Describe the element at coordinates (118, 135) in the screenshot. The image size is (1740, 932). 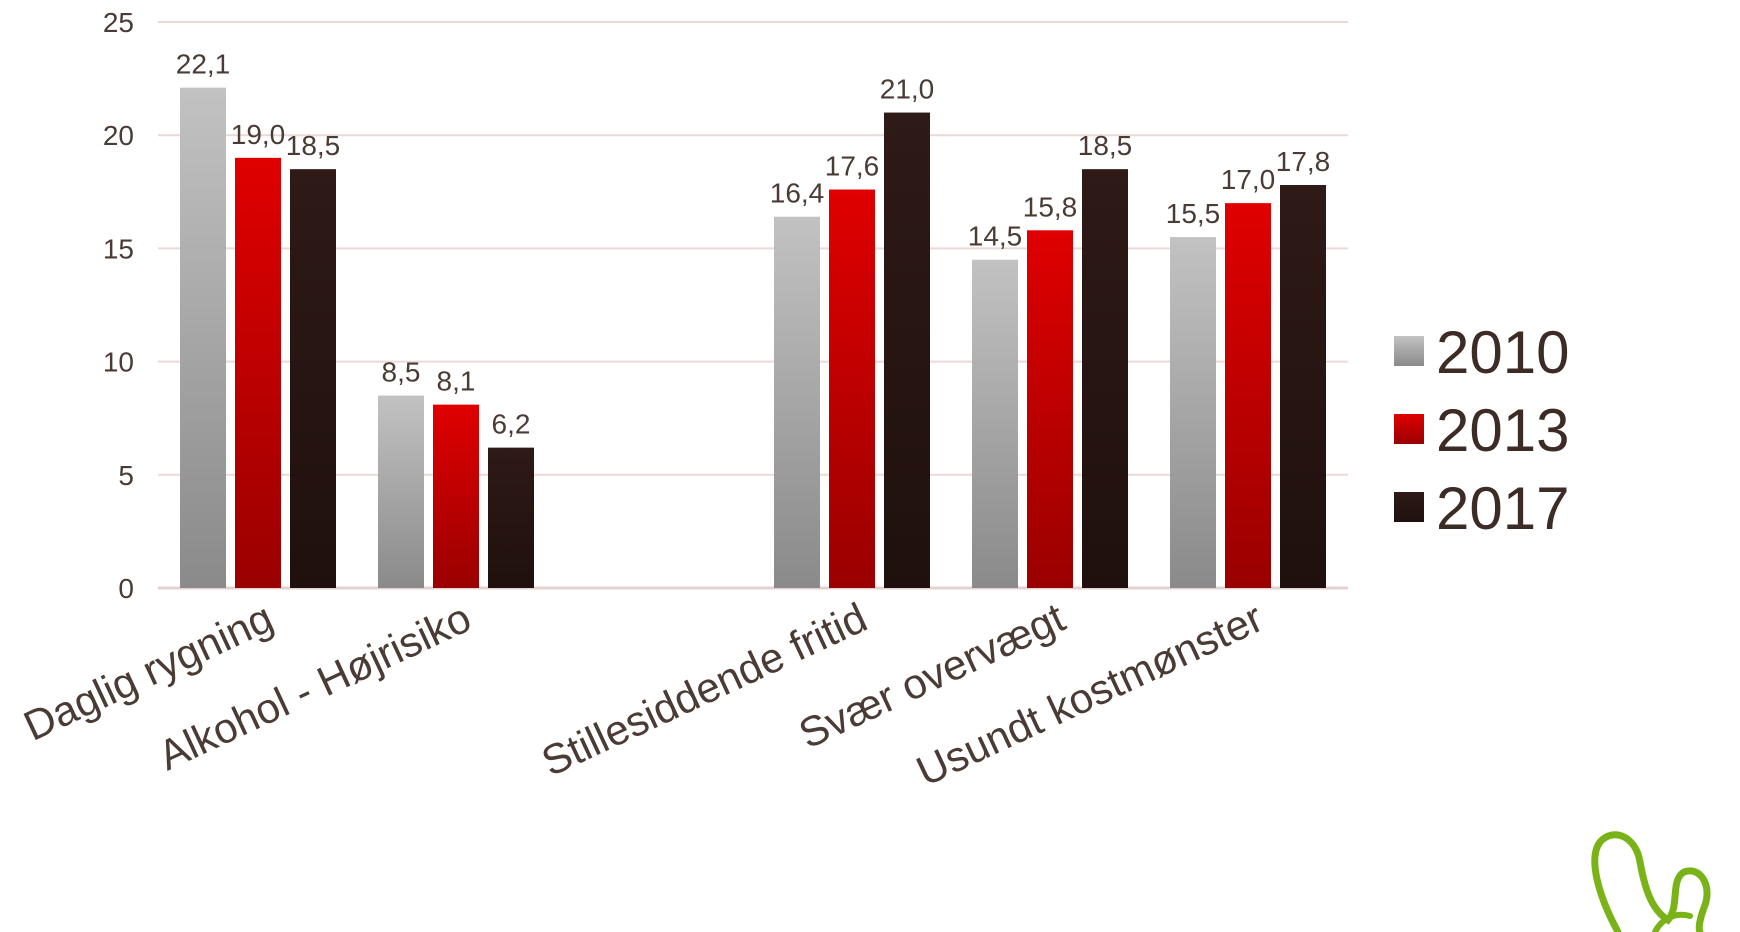
I see `y-tick-label-20: 20` at that location.